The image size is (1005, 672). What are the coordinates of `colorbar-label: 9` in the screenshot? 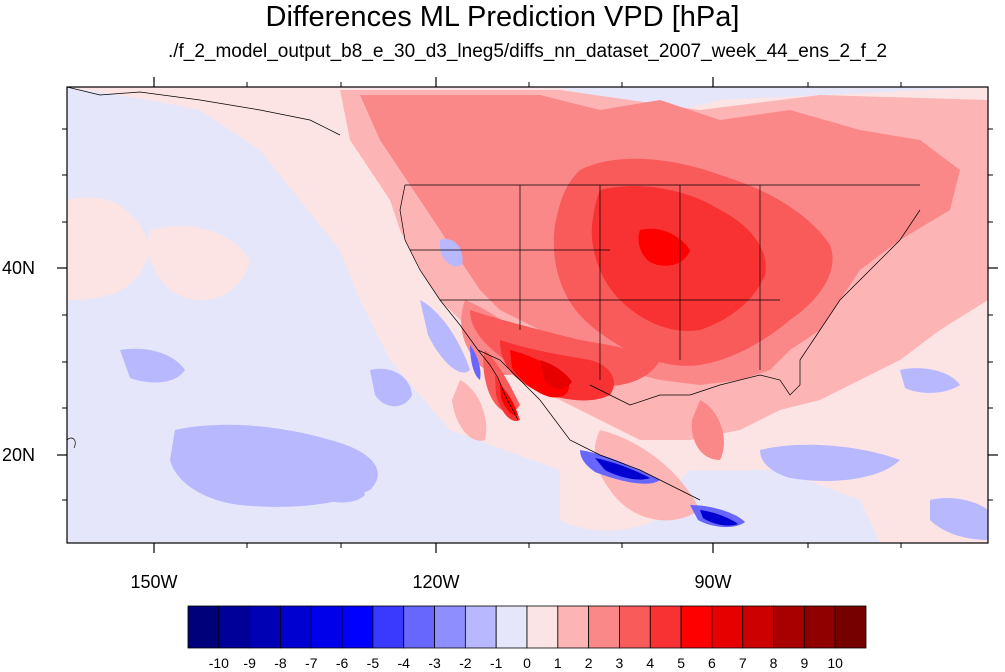 It's located at (804, 663).